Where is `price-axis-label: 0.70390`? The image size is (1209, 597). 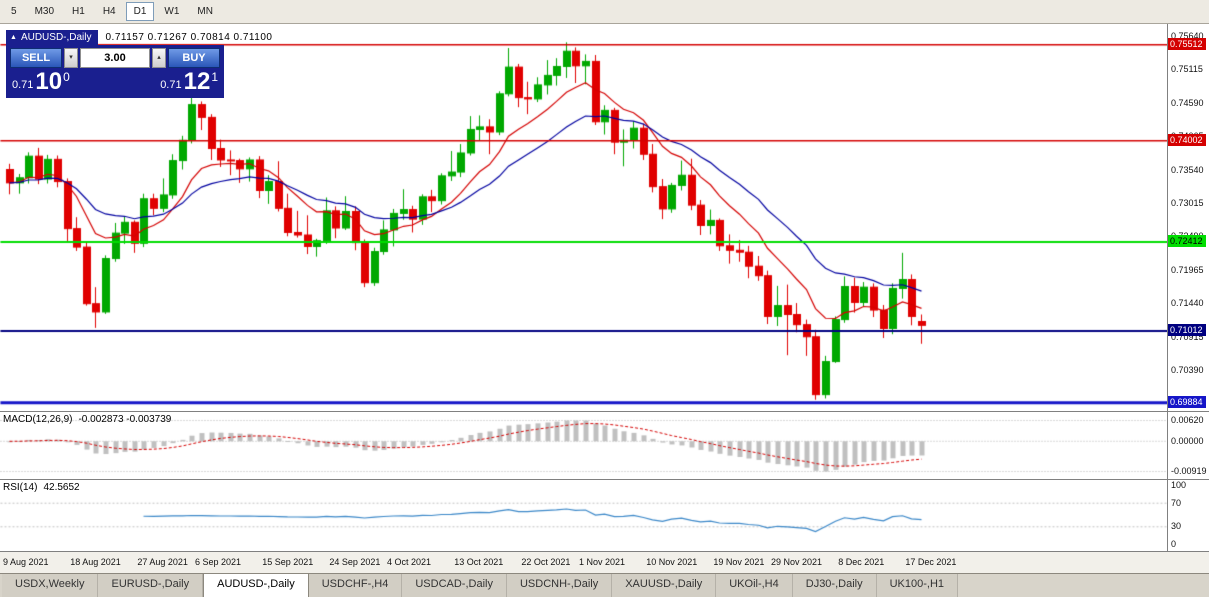 price-axis-label: 0.70390 is located at coordinates (1187, 369).